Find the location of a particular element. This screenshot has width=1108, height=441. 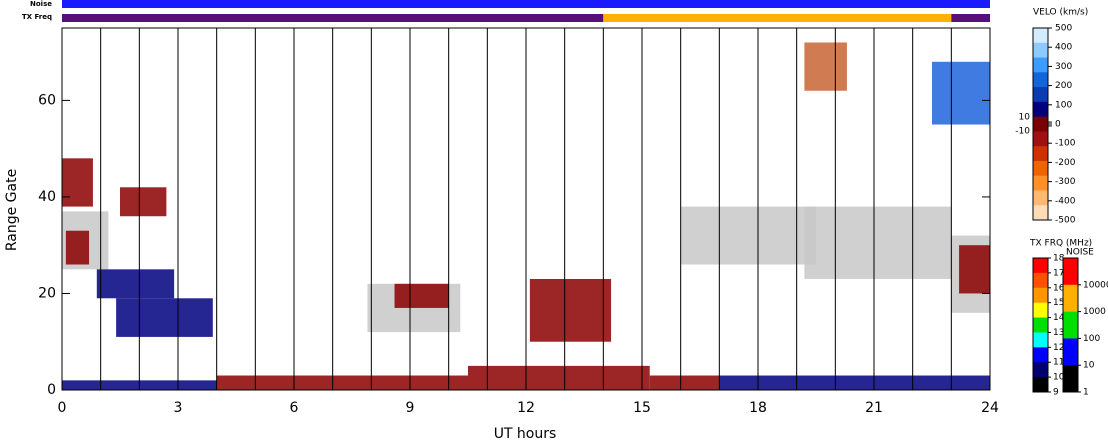

y-tick-label: 40 is located at coordinates (47, 197).